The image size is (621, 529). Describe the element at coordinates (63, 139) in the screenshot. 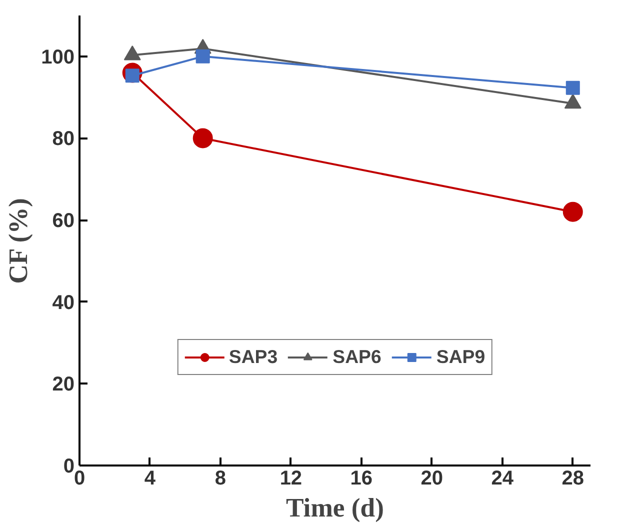

I see `y-tick-label: 80` at that location.